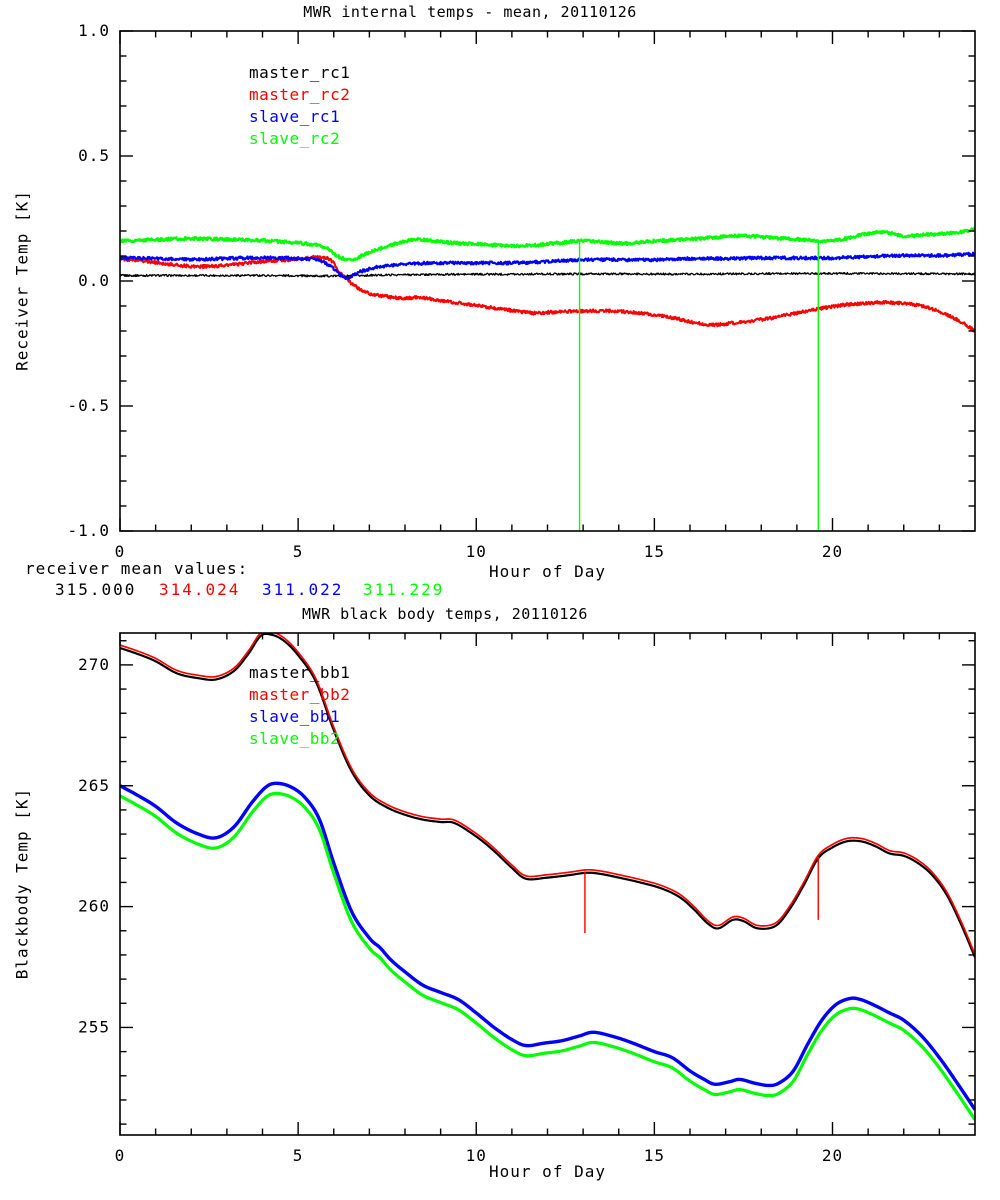  Describe the element at coordinates (94, 30) in the screenshot. I see `y-tick-label: 1.0` at that location.